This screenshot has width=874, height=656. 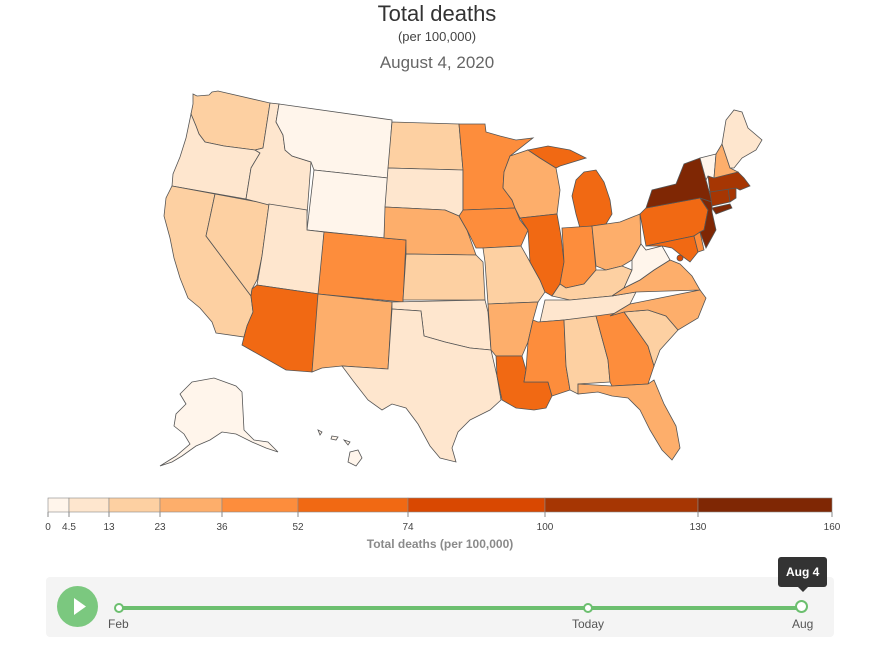 What do you see at coordinates (726, 161) in the screenshot?
I see `state-NH` at bounding box center [726, 161].